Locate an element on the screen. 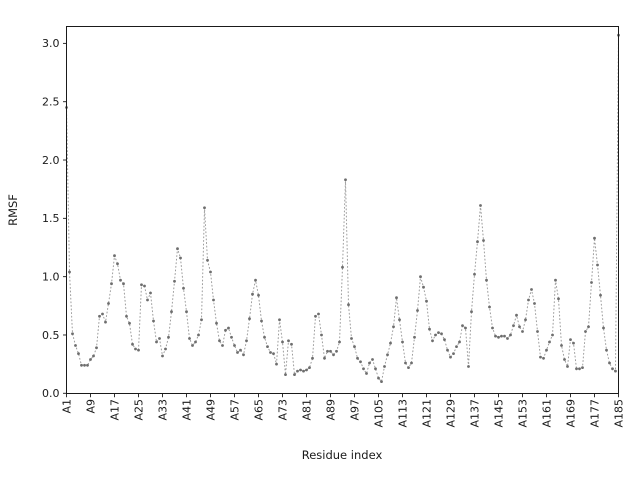 Image resolution: width=640 pixels, height=484 pixels. x-tick-label: A65 is located at coordinates (259, 410).